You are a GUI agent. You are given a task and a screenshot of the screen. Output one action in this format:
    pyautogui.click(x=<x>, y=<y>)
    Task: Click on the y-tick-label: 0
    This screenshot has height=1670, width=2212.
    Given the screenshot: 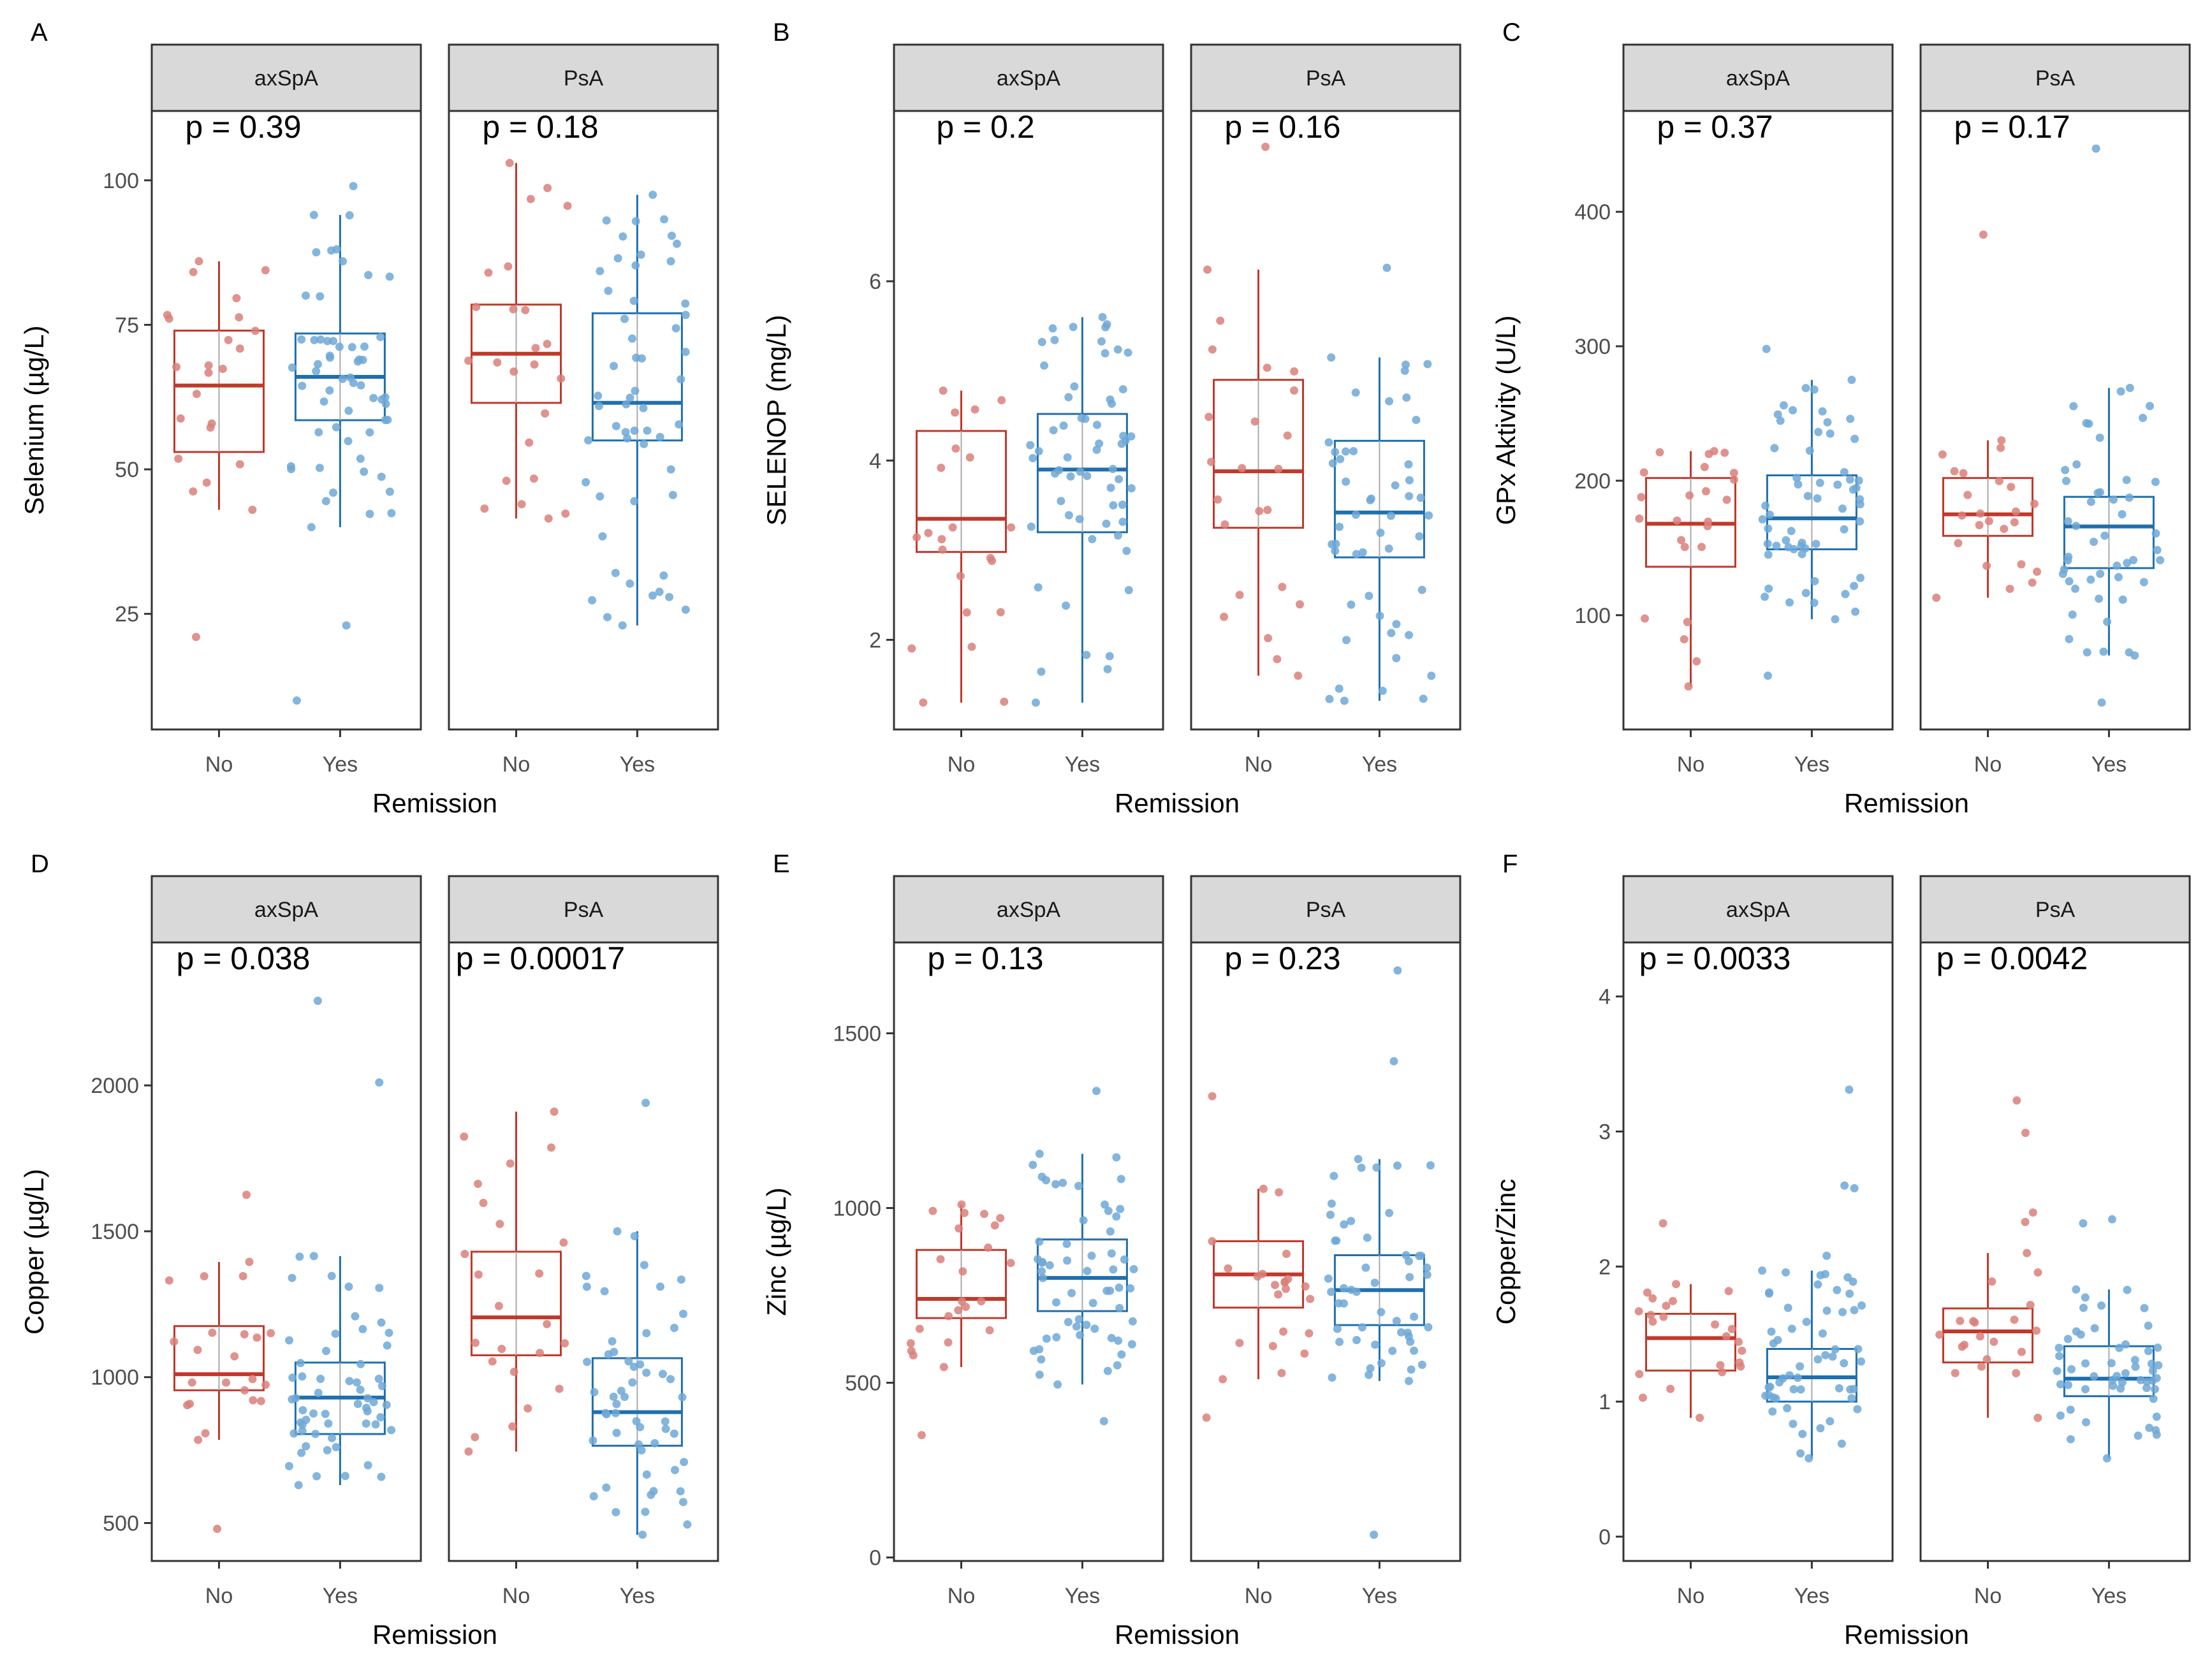 What is the action you would take?
    pyautogui.click(x=875, y=1559)
    